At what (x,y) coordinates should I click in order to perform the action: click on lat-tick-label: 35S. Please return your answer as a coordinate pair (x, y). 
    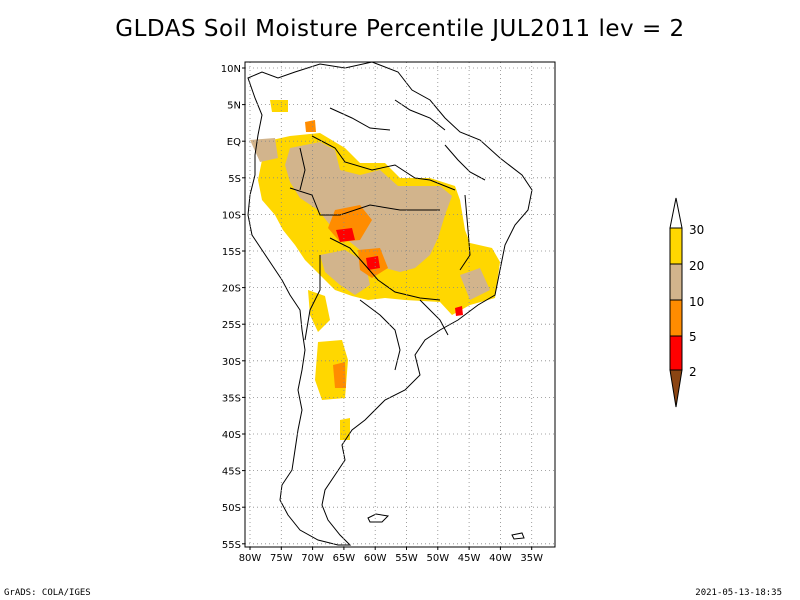
    Looking at the image, I should click on (231, 398).